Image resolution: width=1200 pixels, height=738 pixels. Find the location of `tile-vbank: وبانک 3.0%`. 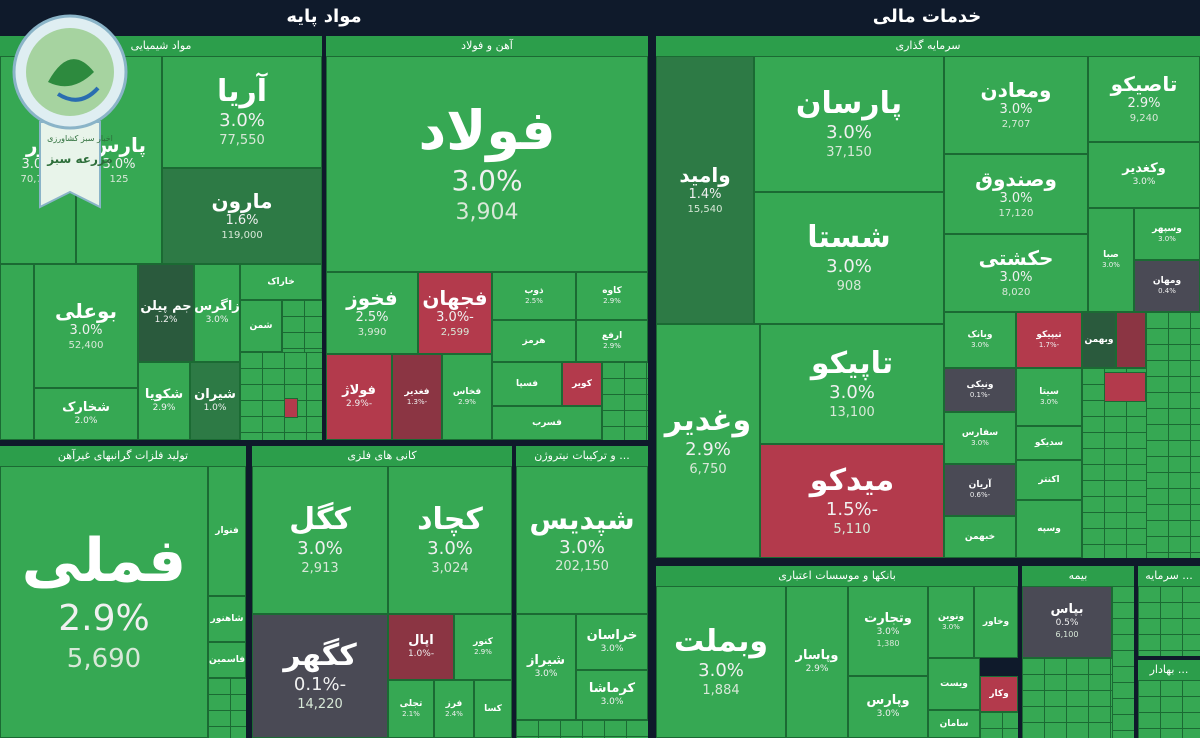

tile-vbank: وبانک 3.0% is located at coordinates (980, 340).